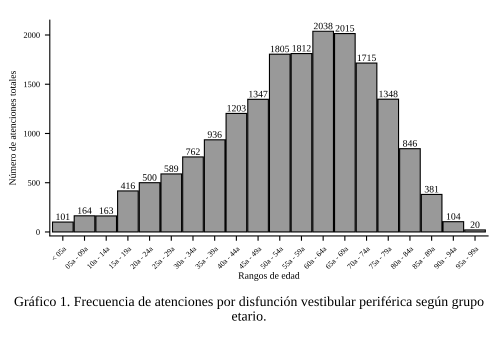  Describe the element at coordinates (258, 94) in the screenshot. I see `data-label: 1347` at that location.